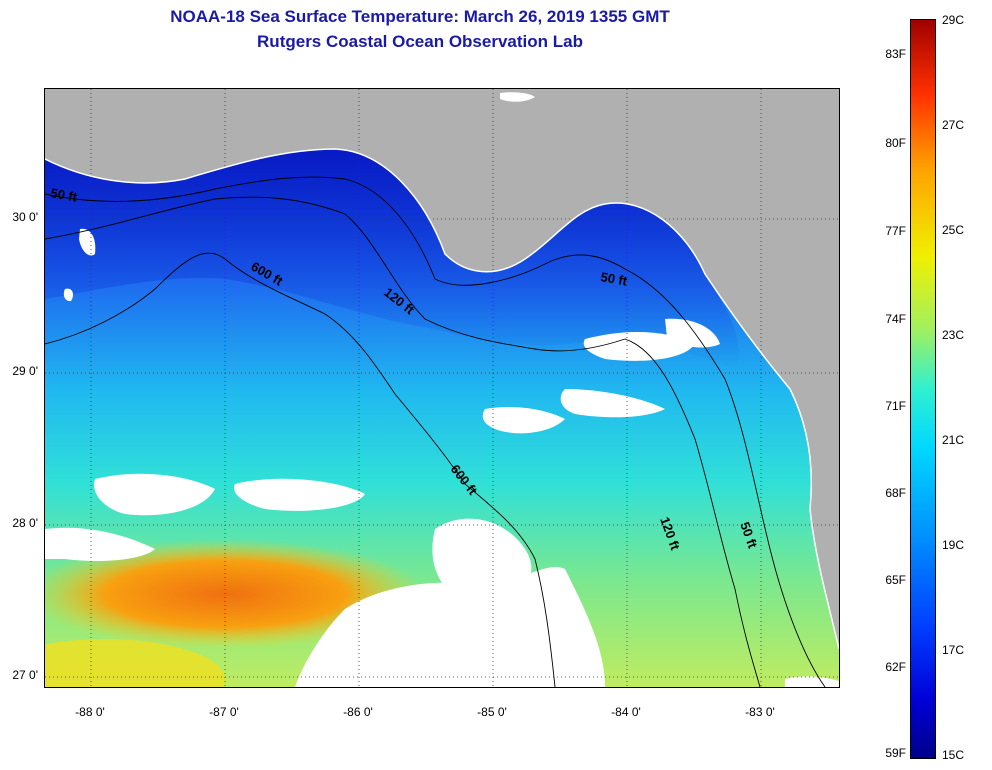 This screenshot has width=992, height=770. Describe the element at coordinates (25, 523) in the screenshot. I see `lat-label-28: 28 0'` at that location.